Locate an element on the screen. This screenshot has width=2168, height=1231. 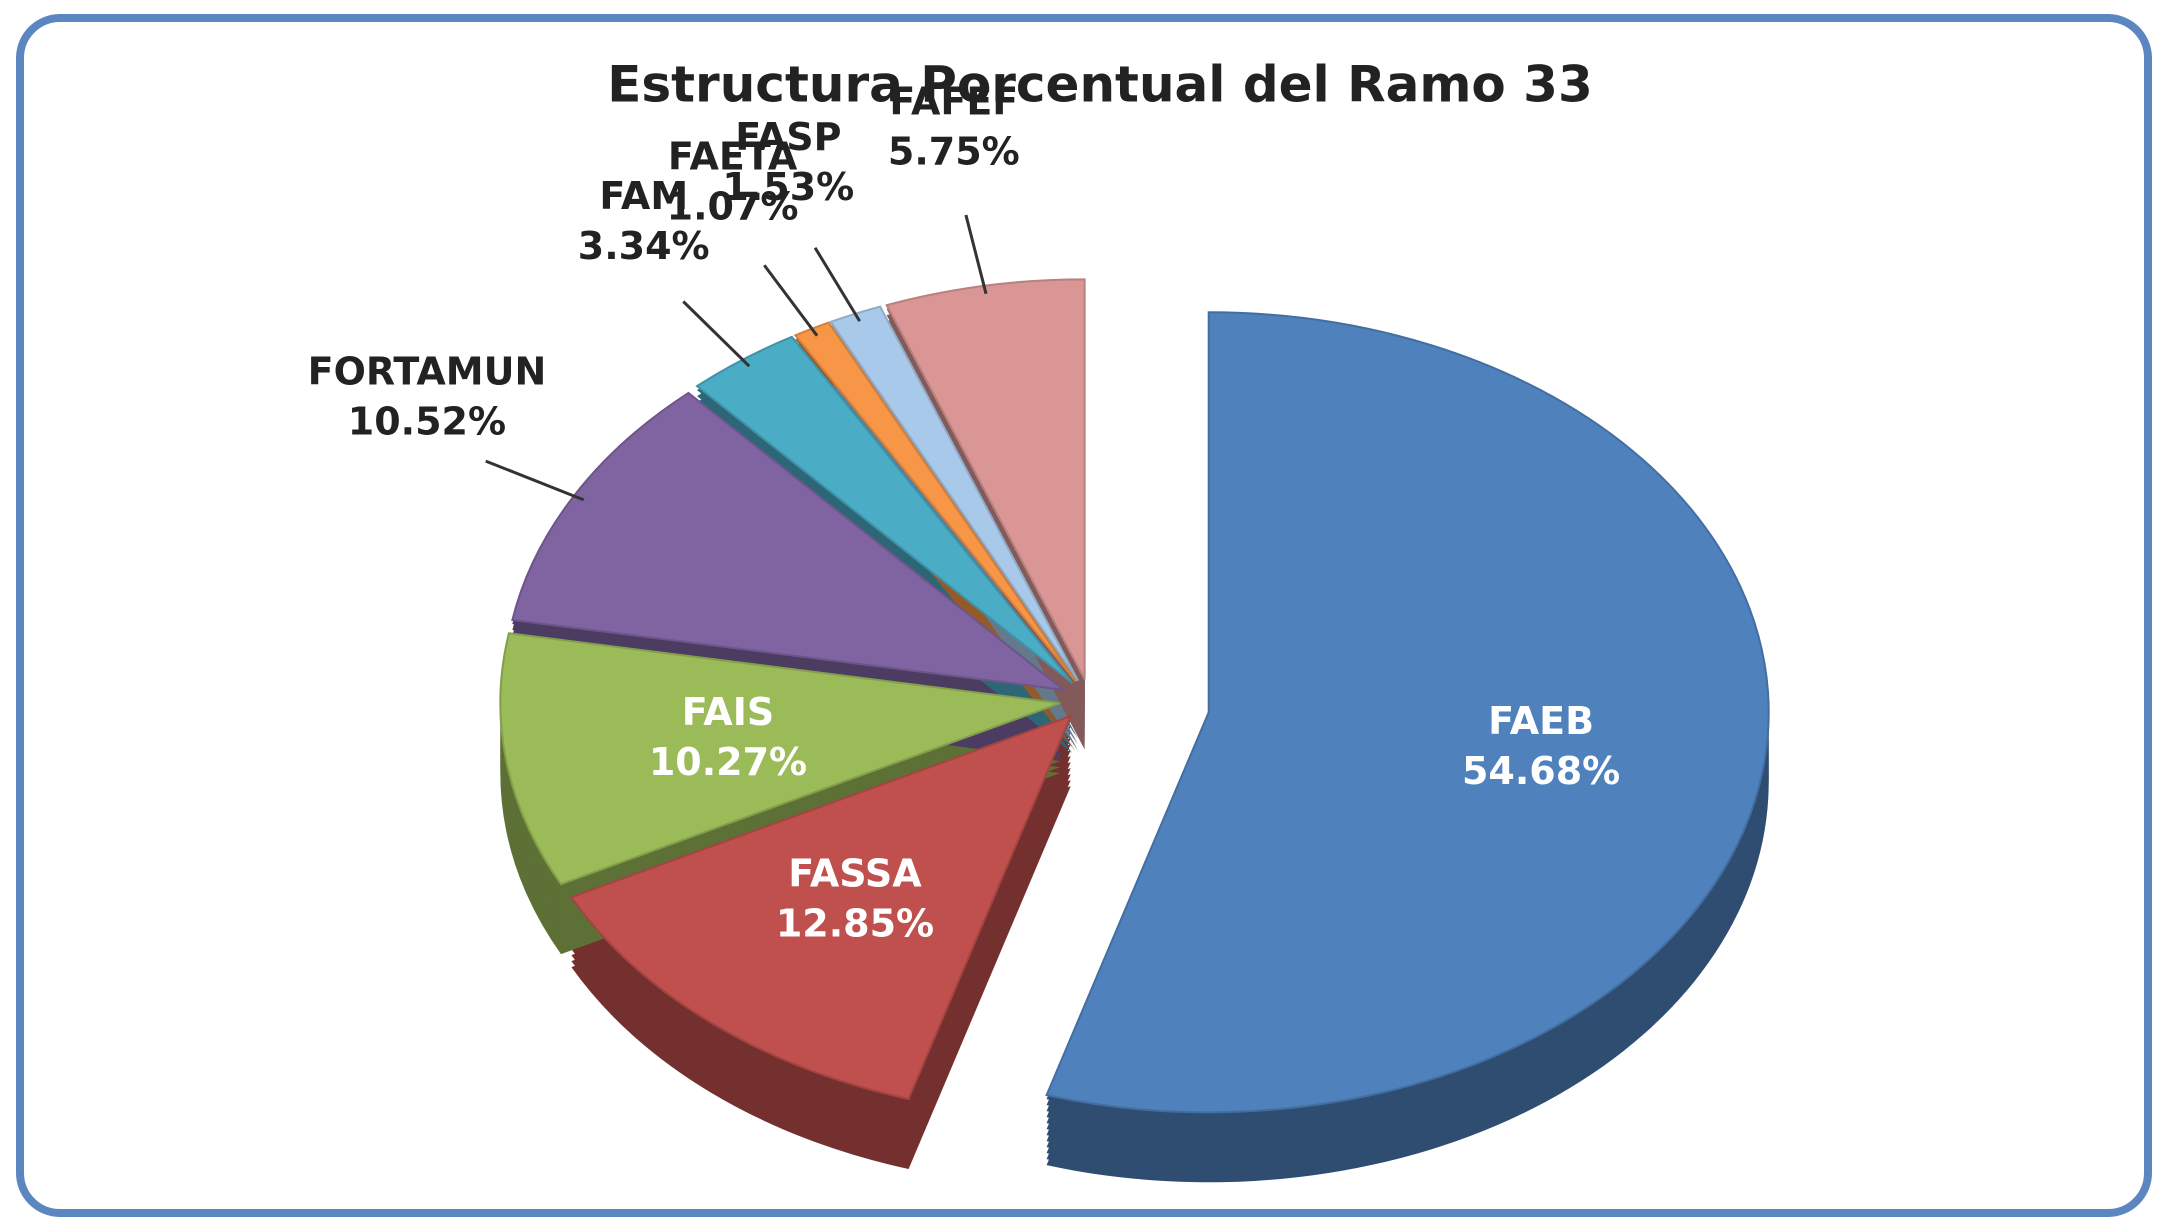
slice-label-value: 1.07% is located at coordinates (733, 206).